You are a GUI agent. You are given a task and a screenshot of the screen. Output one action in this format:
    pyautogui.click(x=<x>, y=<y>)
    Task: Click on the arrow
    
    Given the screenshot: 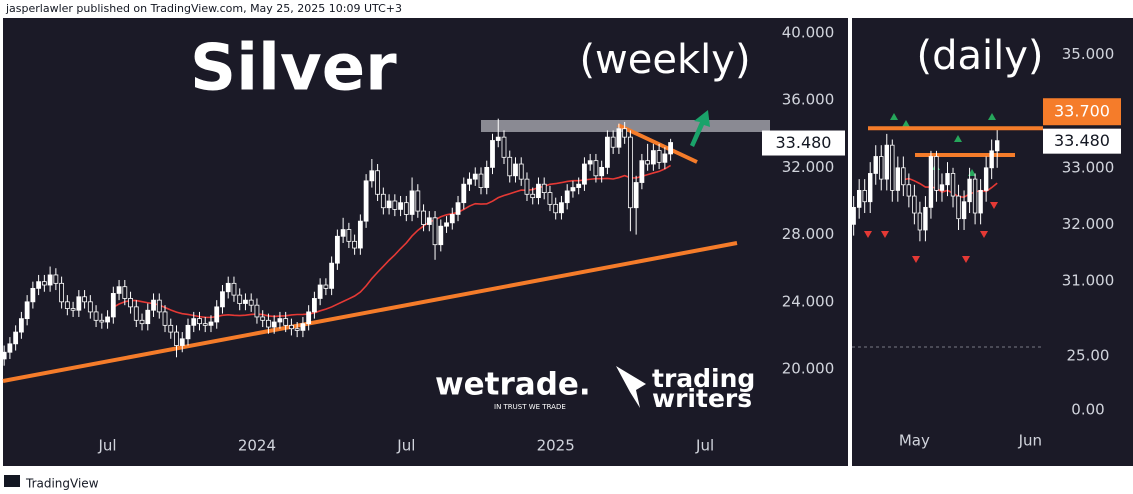 What is the action you would take?
    pyautogui.click(x=700, y=128)
    